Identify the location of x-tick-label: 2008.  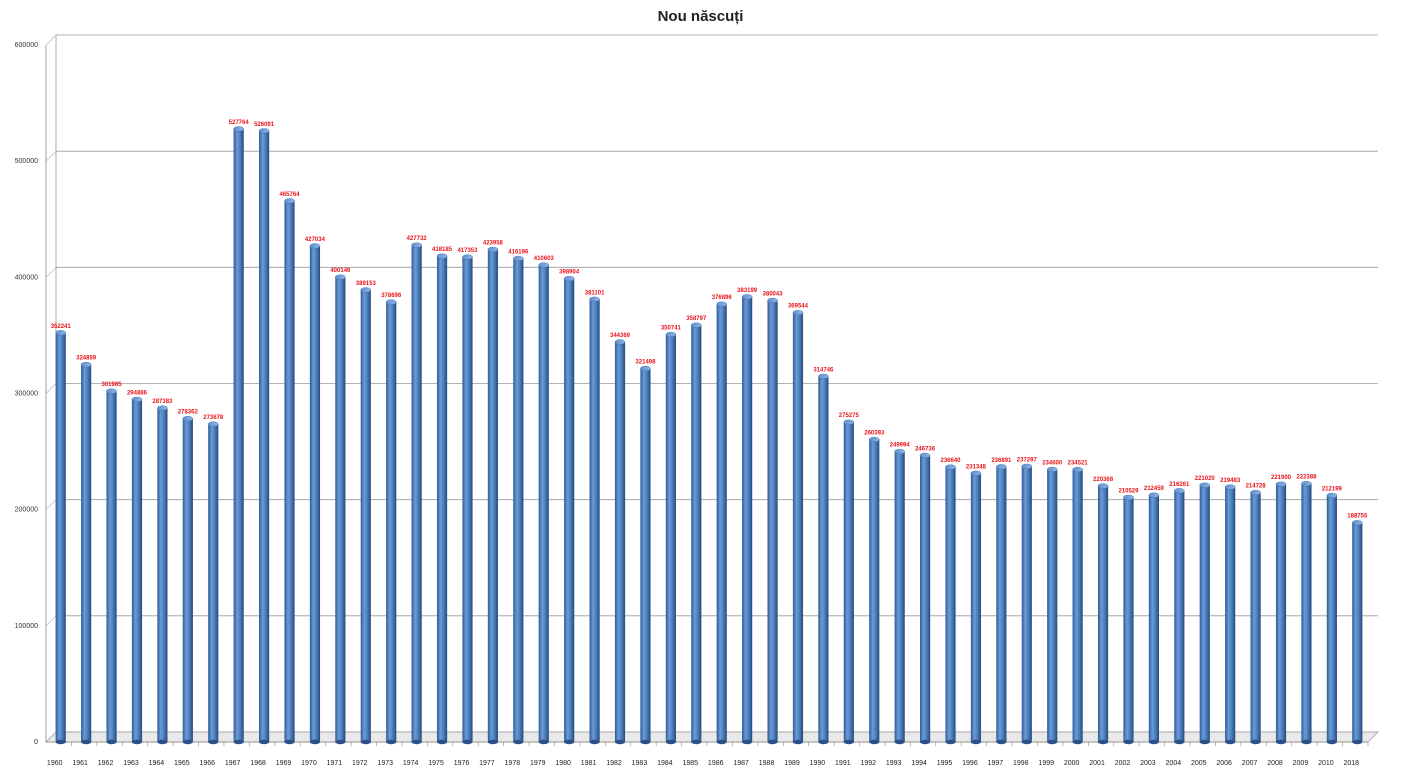
(1275, 763).